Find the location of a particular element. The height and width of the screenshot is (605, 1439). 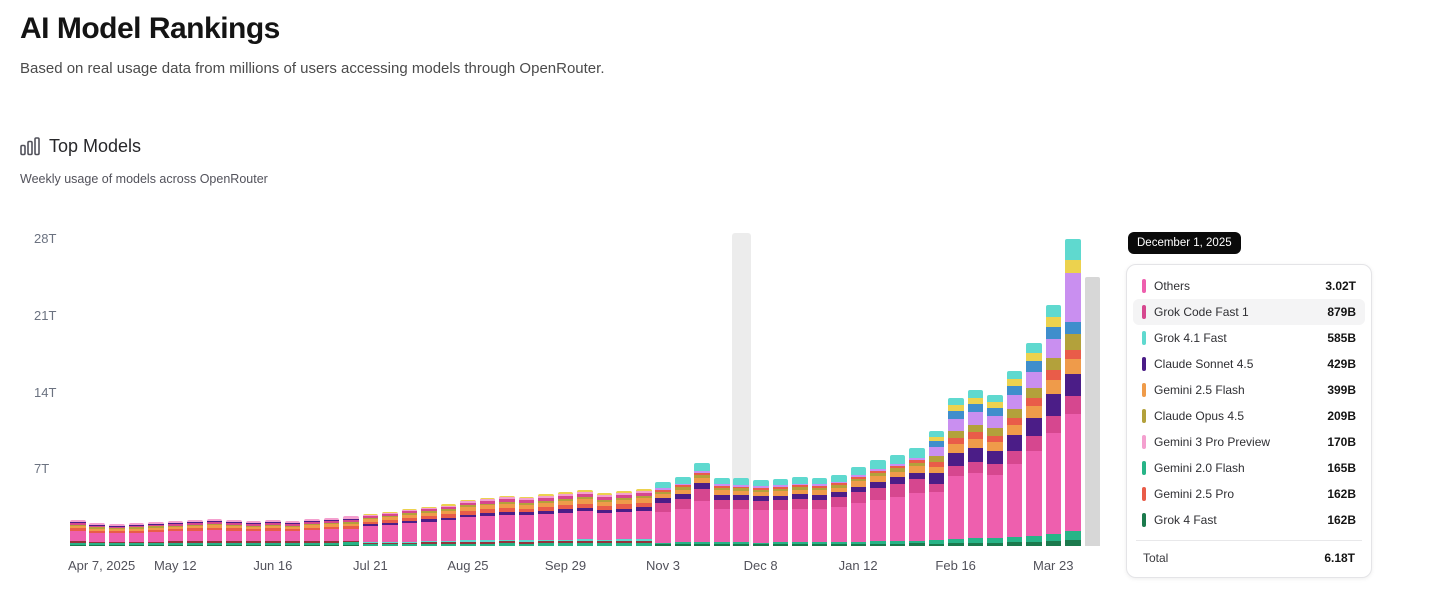

tooltip-row: Gemini 2.5 Pro 162B is located at coordinates (1249, 494).